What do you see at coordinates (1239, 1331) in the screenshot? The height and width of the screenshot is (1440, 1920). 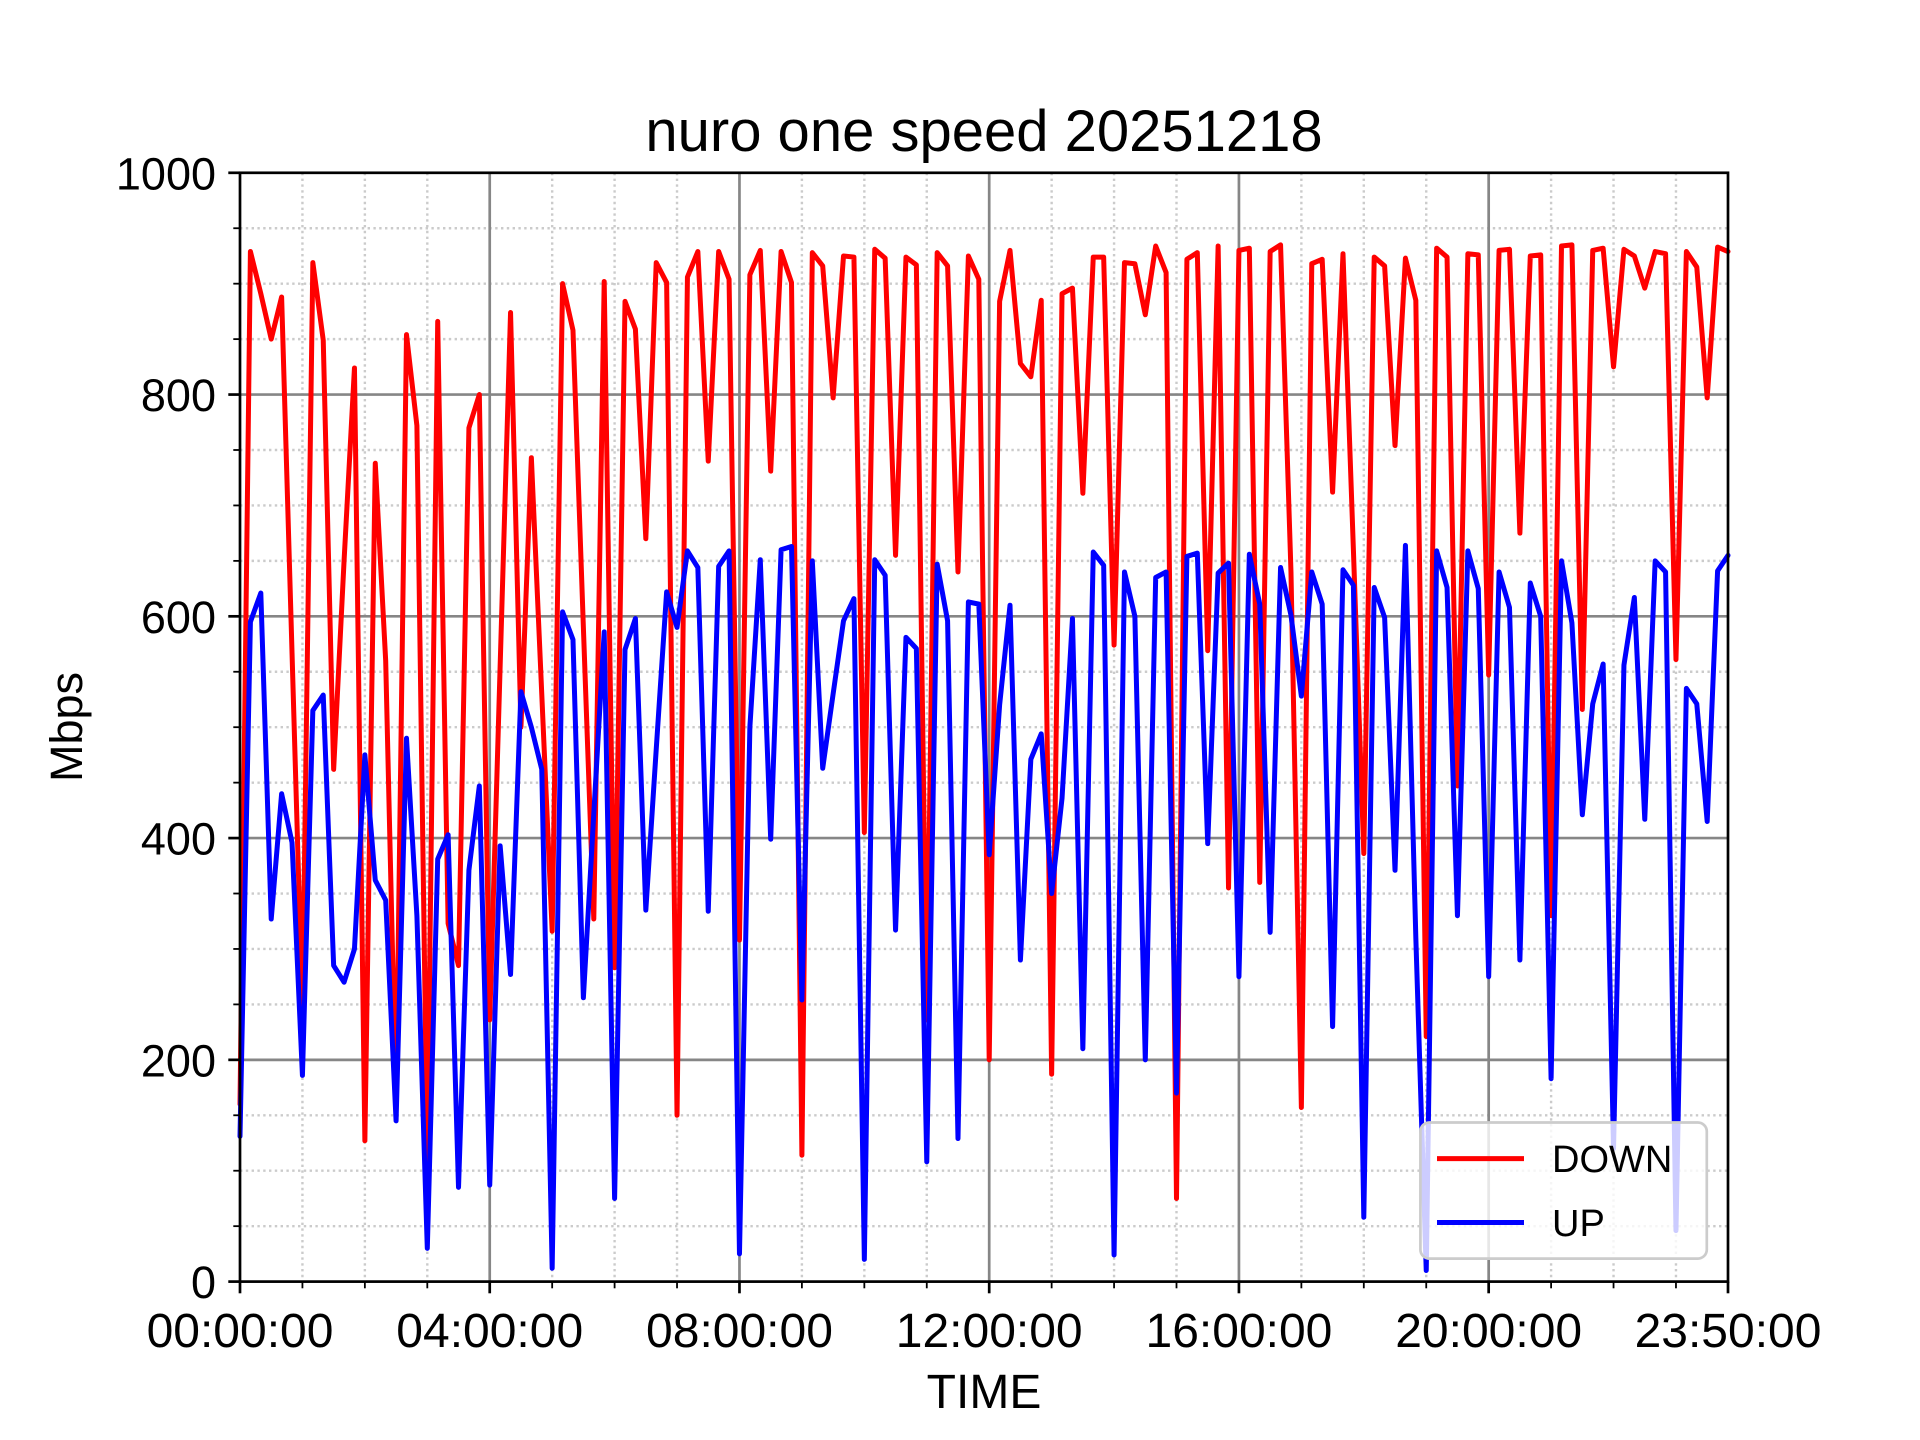 I see `svg-text: 16:00:00` at bounding box center [1239, 1331].